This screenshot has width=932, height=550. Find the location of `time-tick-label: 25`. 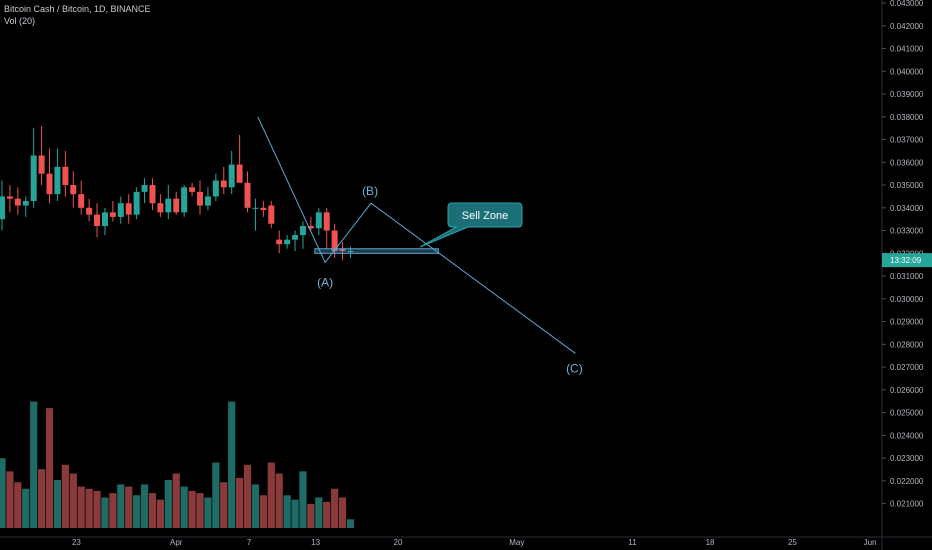

time-tick-label: 25 is located at coordinates (792, 542).